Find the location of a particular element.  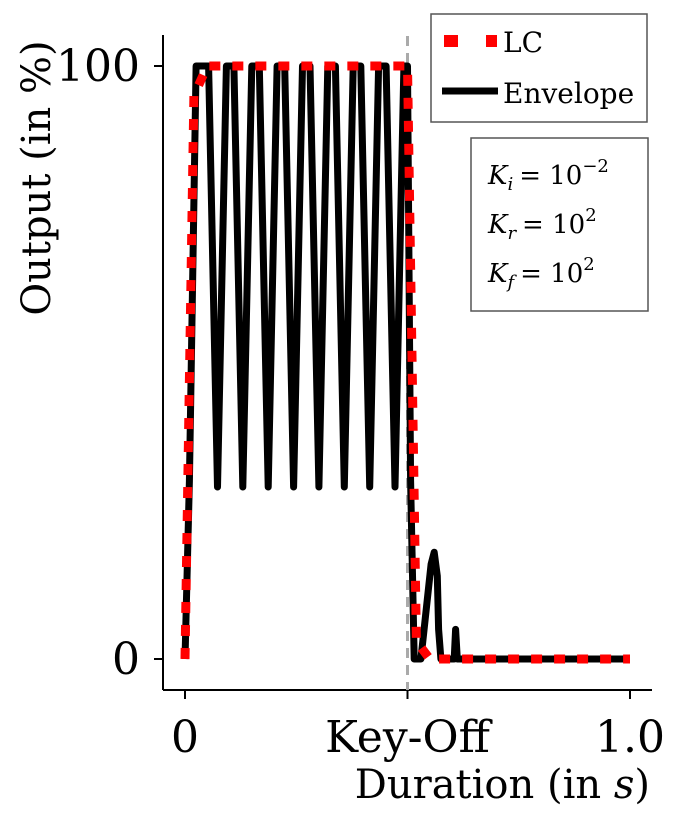

param-ki: Ki = 10−2 is located at coordinates (548, 175).